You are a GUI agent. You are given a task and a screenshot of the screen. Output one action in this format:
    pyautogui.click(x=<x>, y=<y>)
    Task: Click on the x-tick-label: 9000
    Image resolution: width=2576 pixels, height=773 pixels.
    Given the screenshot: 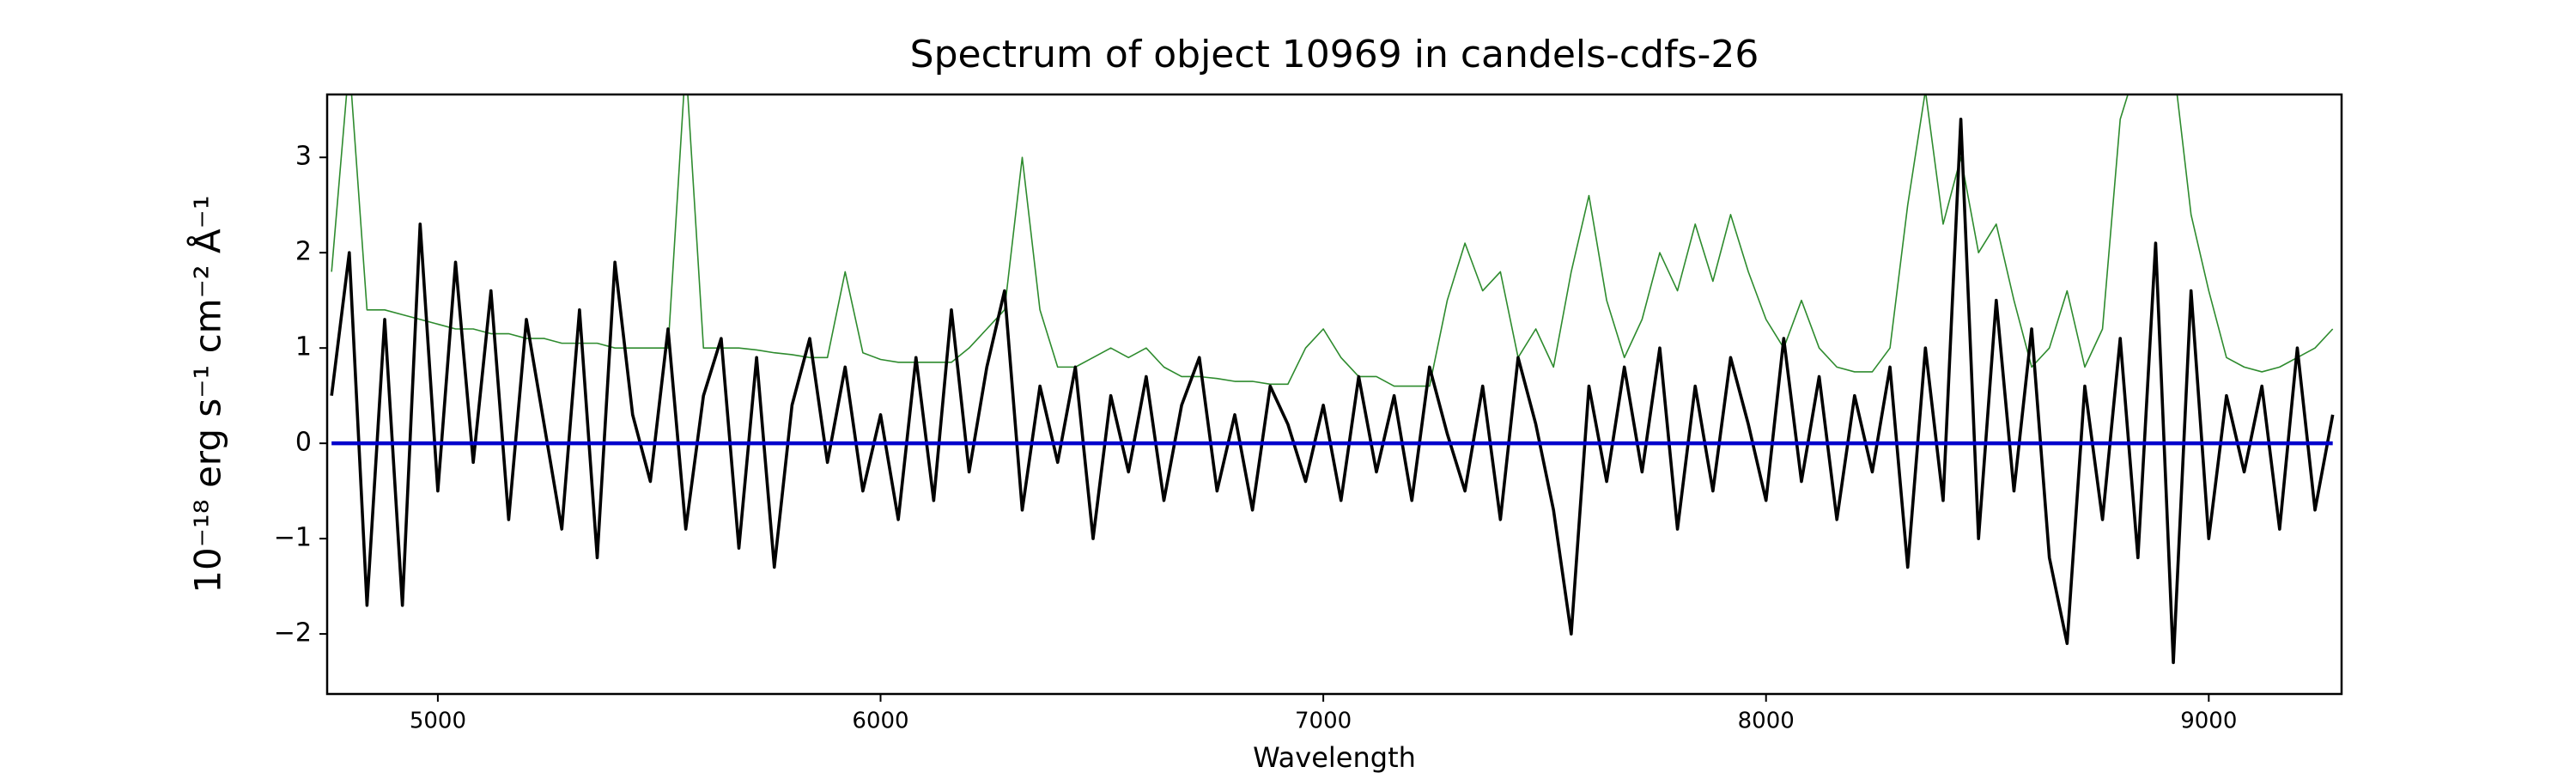 What is the action you would take?
    pyautogui.click(x=2208, y=721)
    